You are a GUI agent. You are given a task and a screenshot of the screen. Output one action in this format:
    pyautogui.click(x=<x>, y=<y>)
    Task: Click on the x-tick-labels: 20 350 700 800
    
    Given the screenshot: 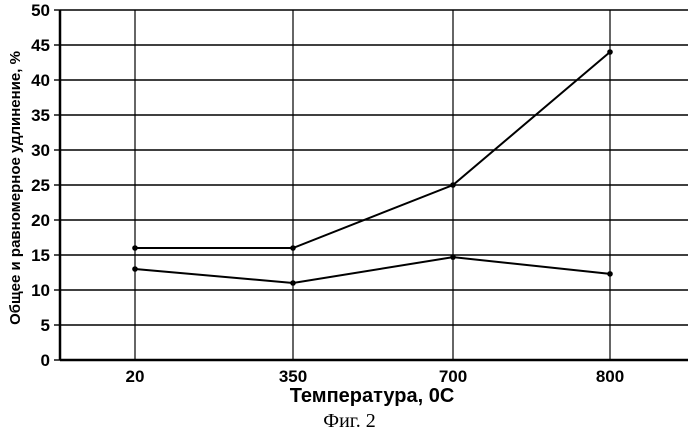 What is the action you would take?
    pyautogui.click(x=375, y=376)
    